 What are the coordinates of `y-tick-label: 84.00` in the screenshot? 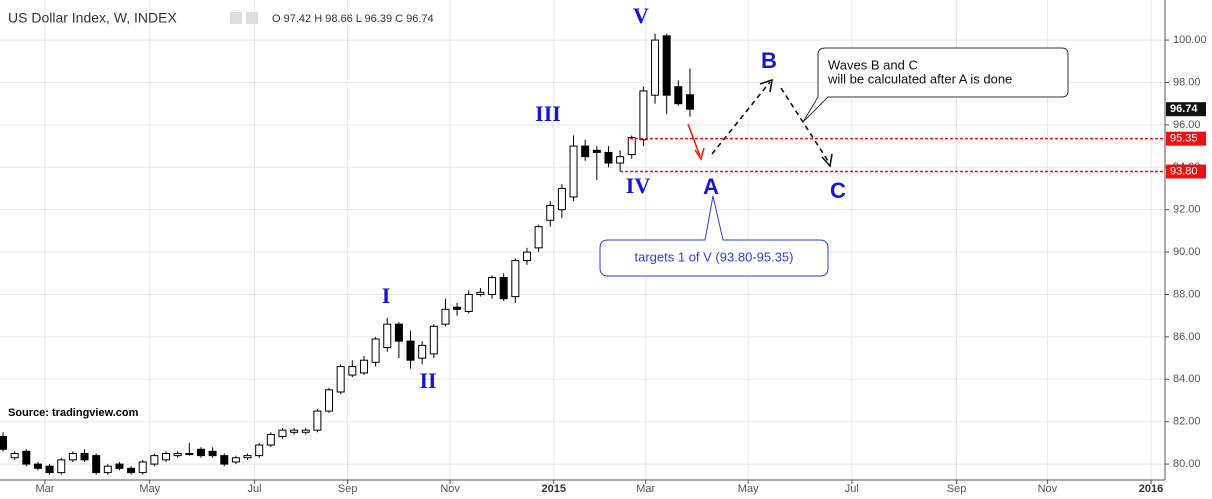 It's located at (1187, 379).